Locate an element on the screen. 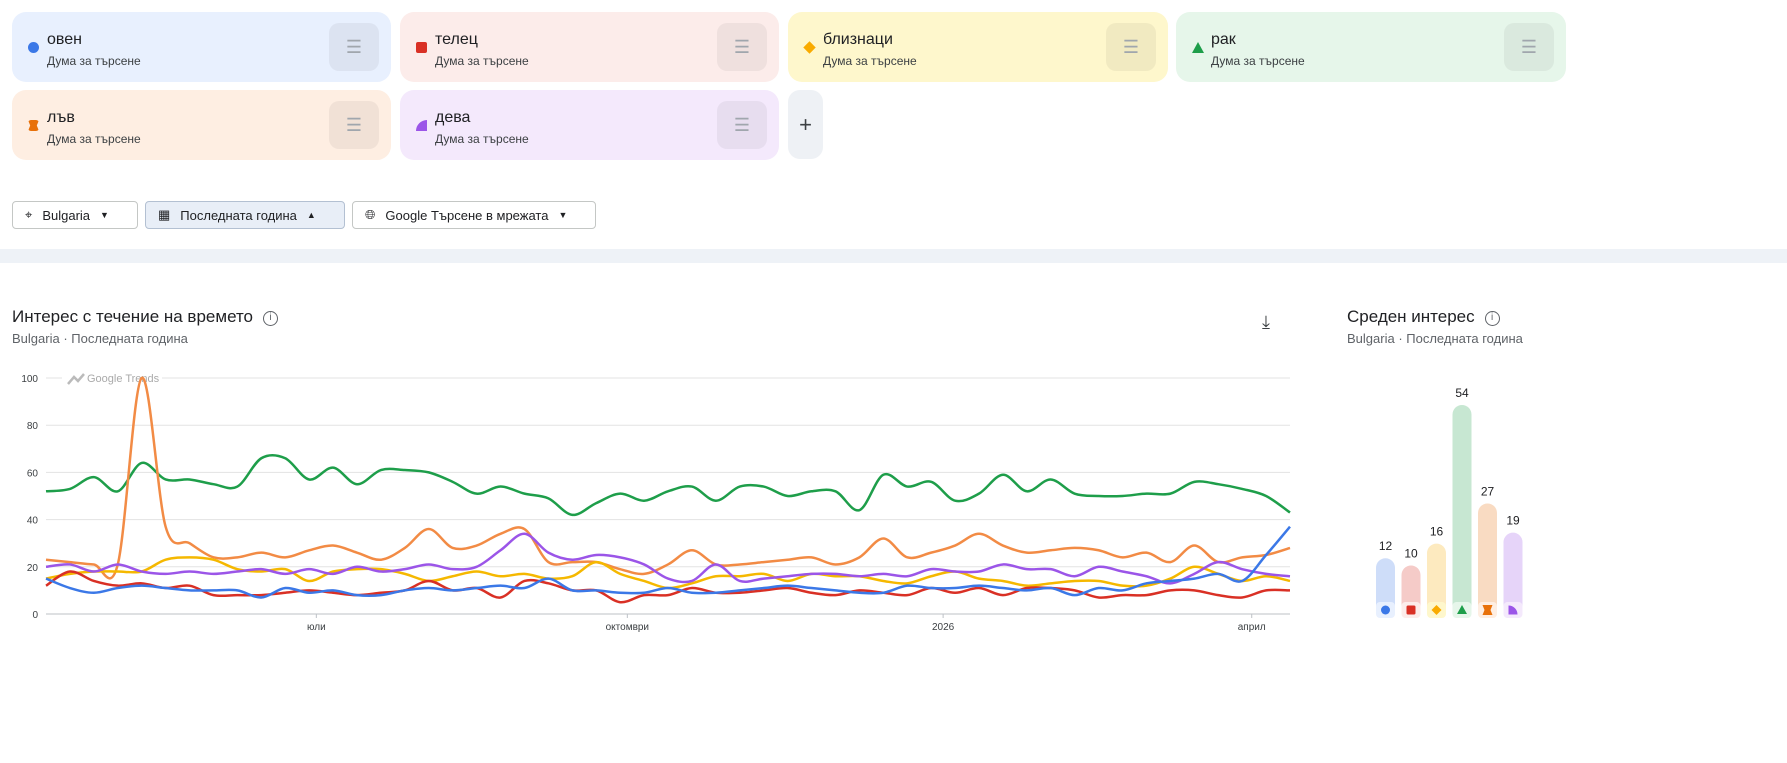  x-tick-label: юли is located at coordinates (316, 627).